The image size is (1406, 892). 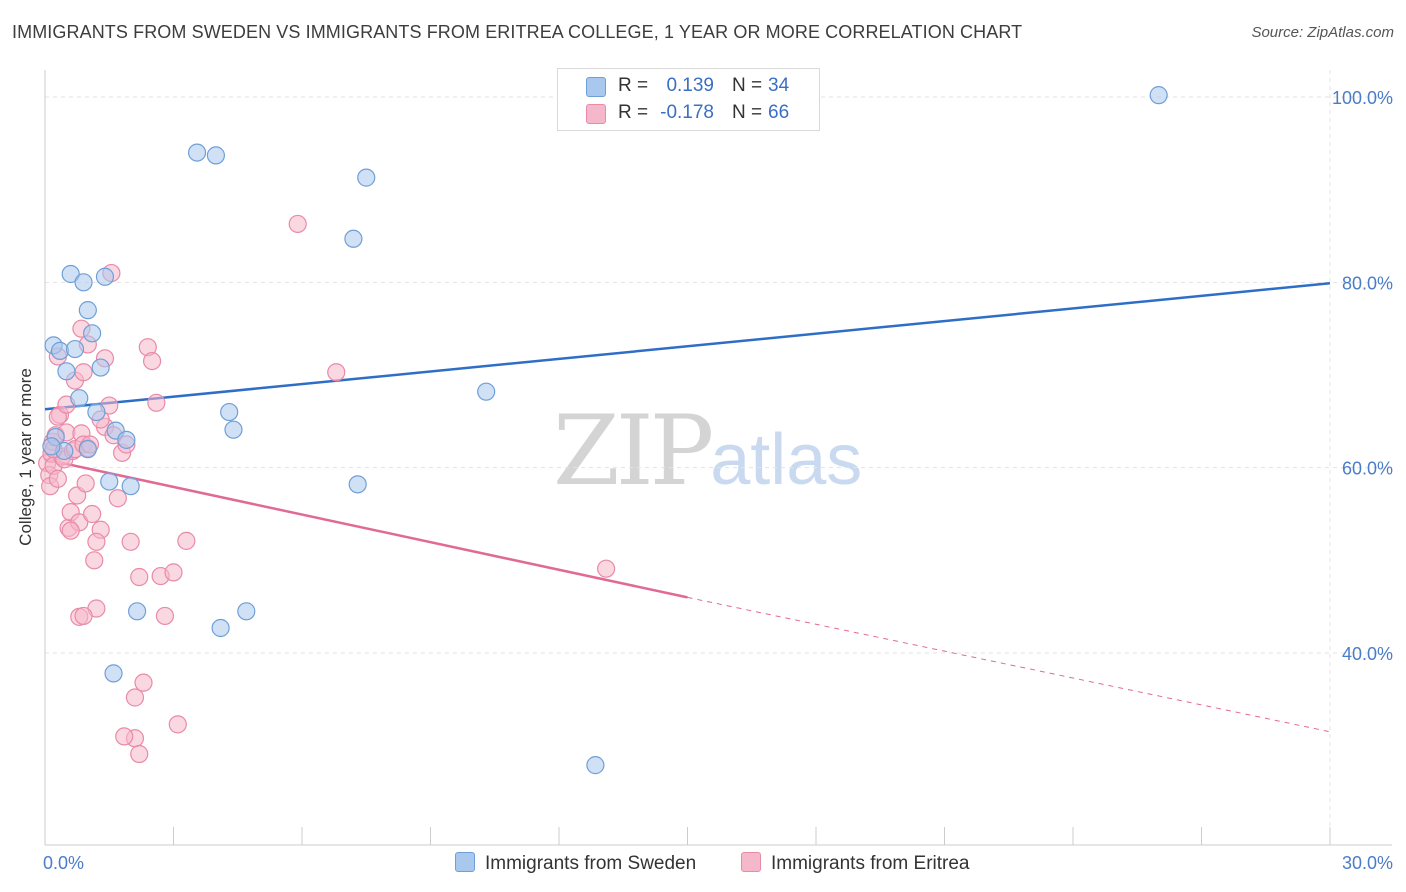 I want to click on correlation-legend: R = 0.139 N = 34 R = -0.178 N = 66, so click(x=688, y=99).